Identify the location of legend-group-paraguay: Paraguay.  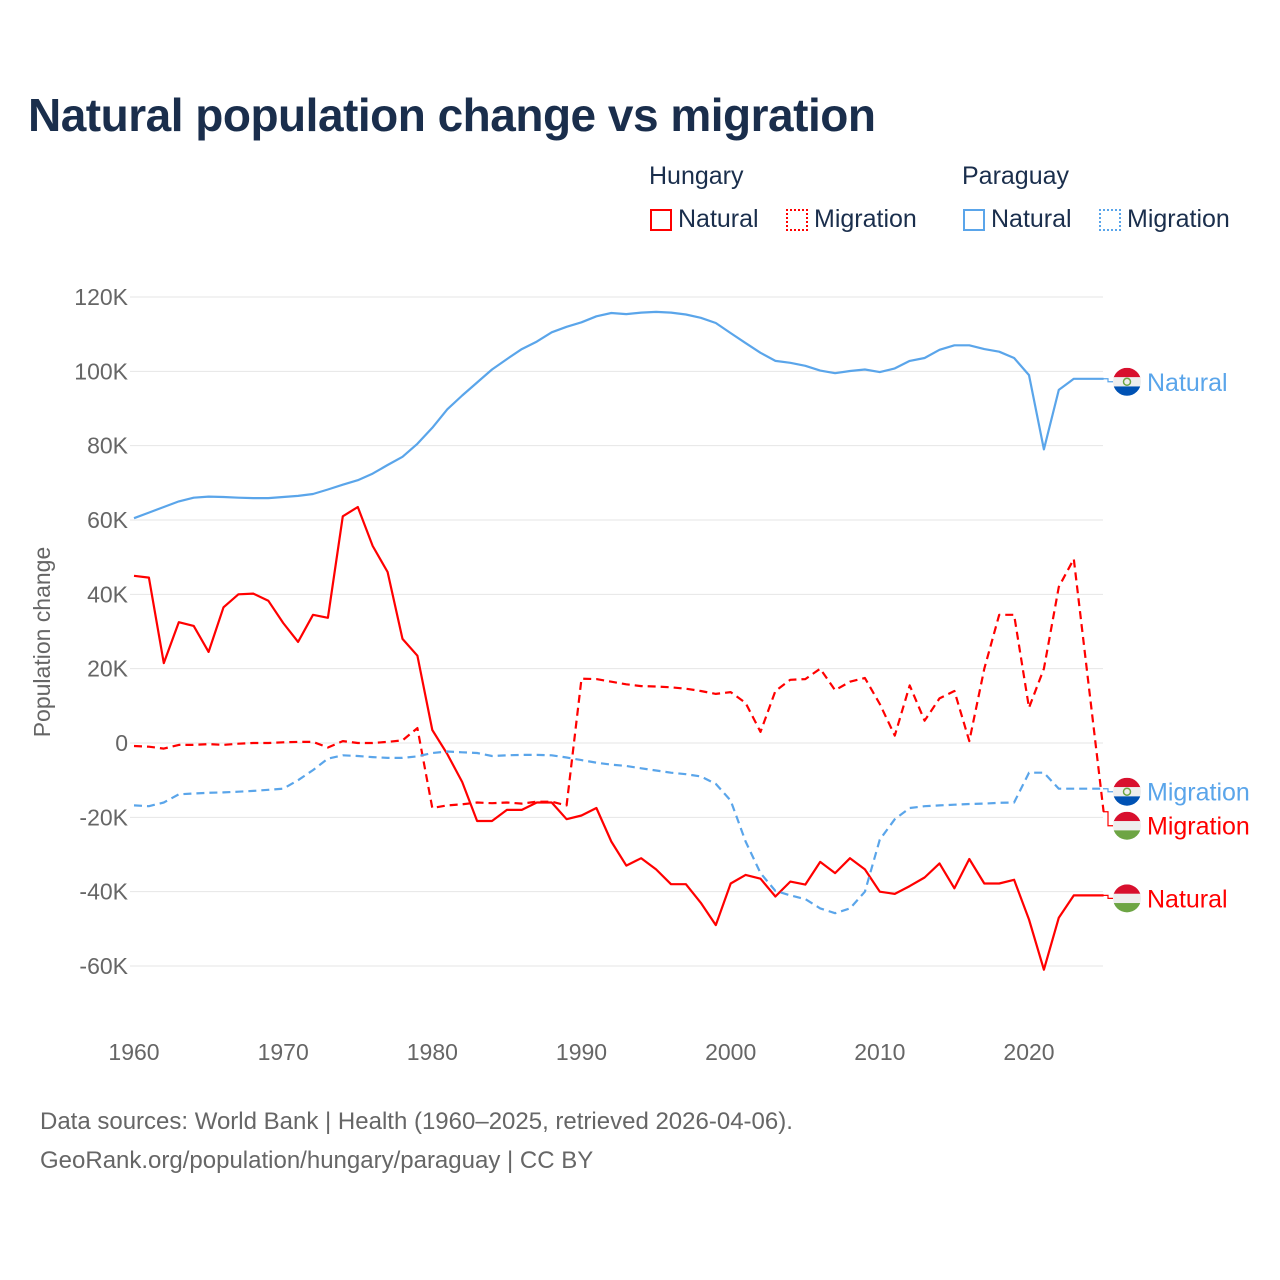
(1016, 176).